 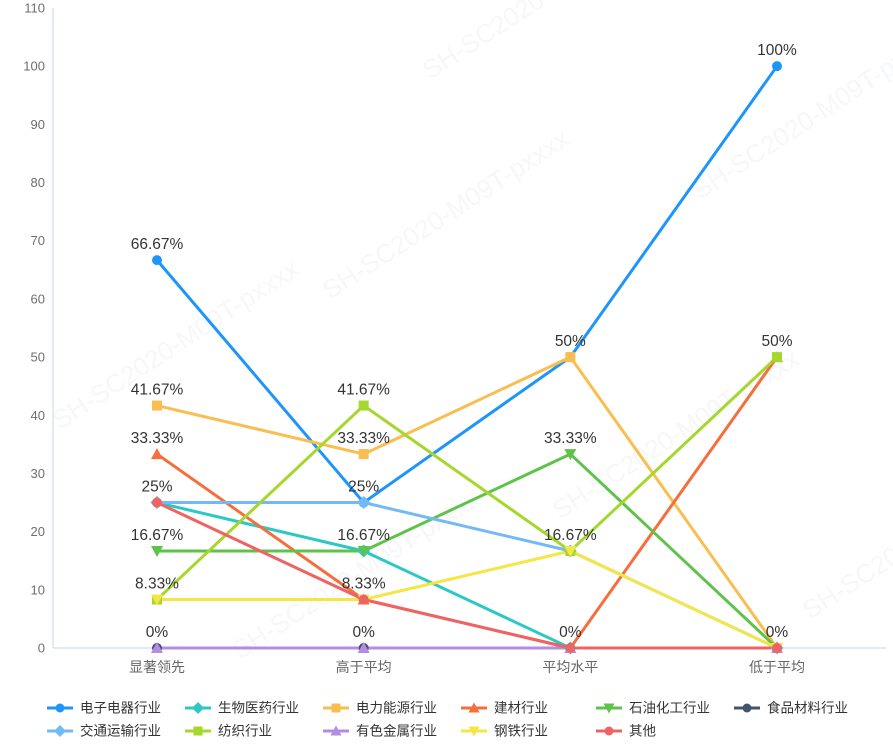 What do you see at coordinates (157, 244) in the screenshot?
I see `value-label: 66.67%` at bounding box center [157, 244].